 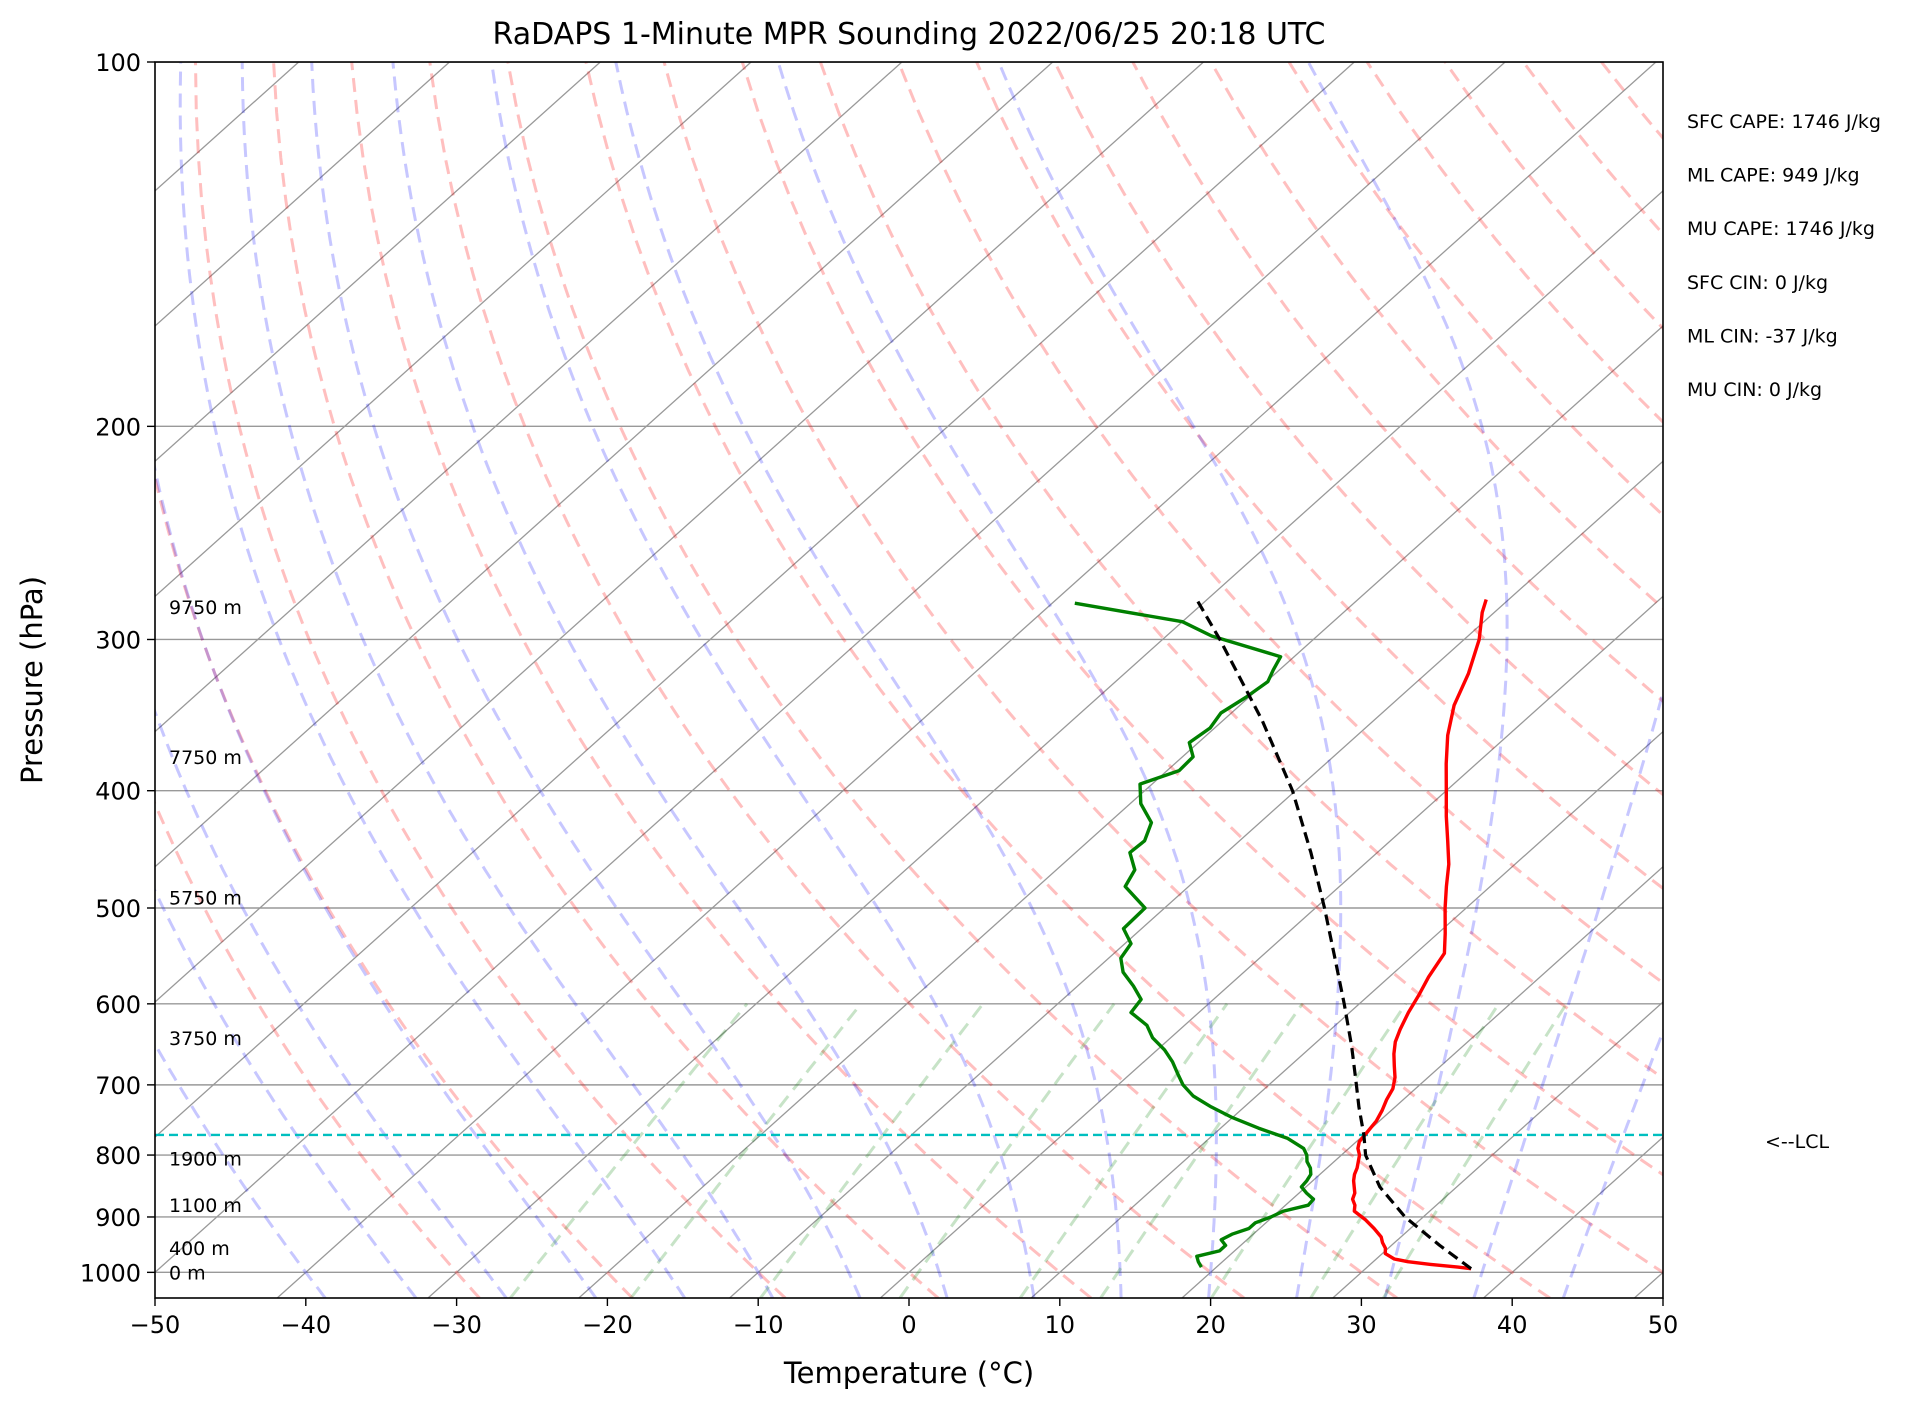 What do you see at coordinates (1784, 122) in the screenshot?
I see `index-label: SFC CAPE: 1746 J/kg` at bounding box center [1784, 122].